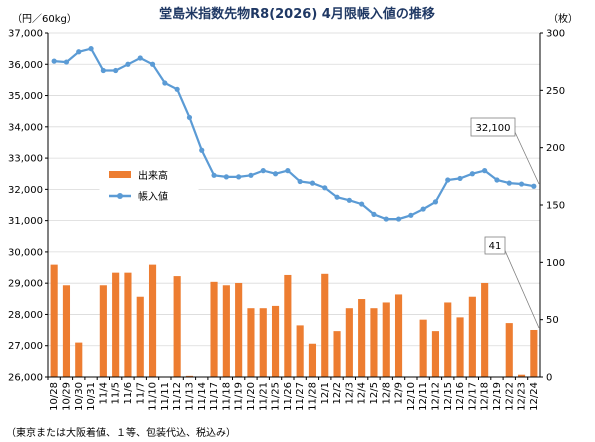 The width and height of the screenshot is (595, 442). Describe the element at coordinates (120, 174) in the screenshot. I see `legend-swatch-bar` at that location.